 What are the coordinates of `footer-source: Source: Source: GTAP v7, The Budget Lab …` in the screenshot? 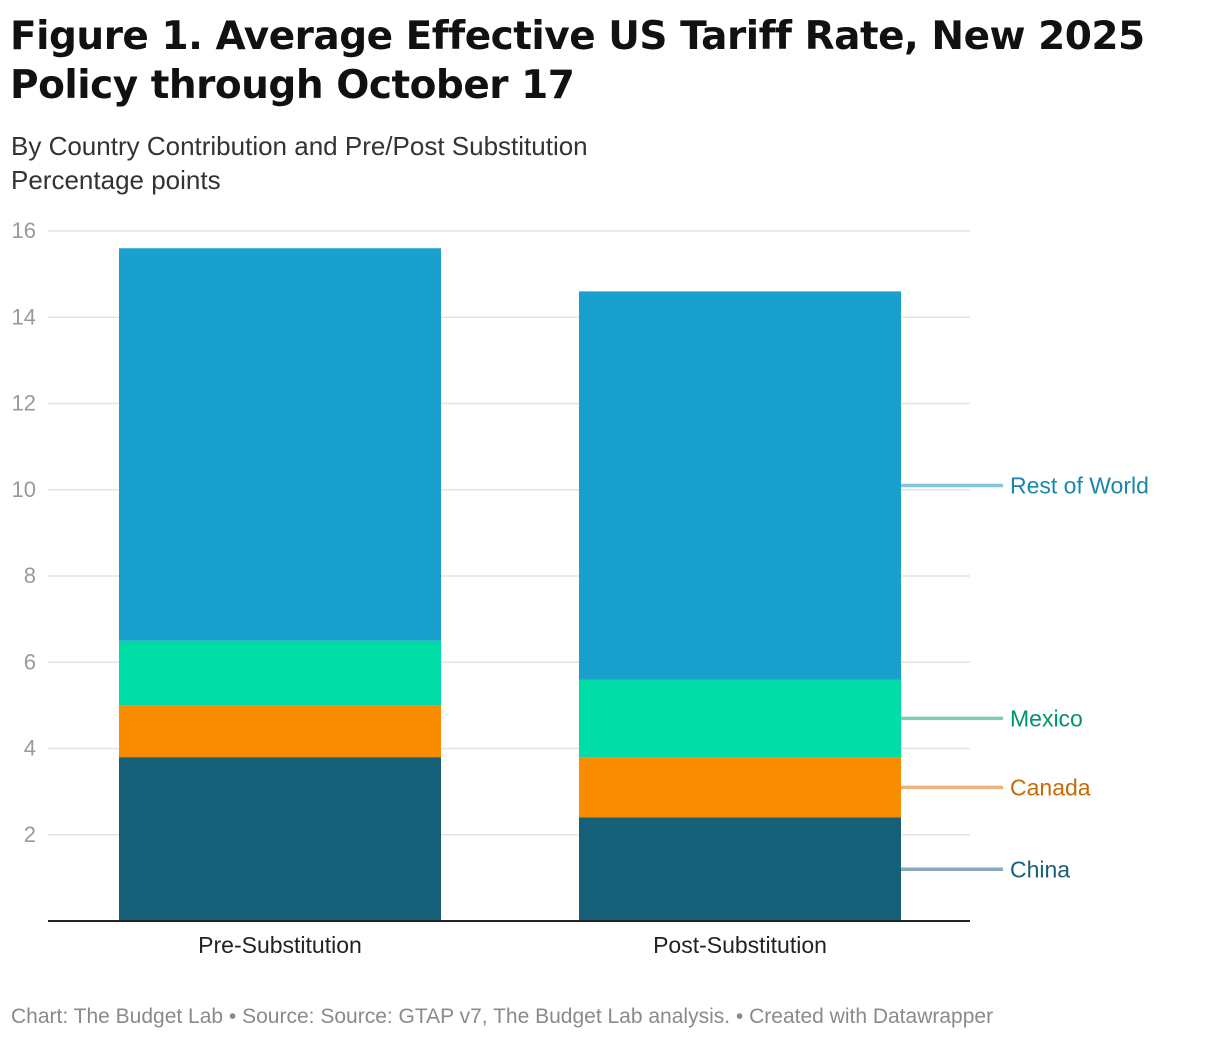 It's located at (486, 1016).